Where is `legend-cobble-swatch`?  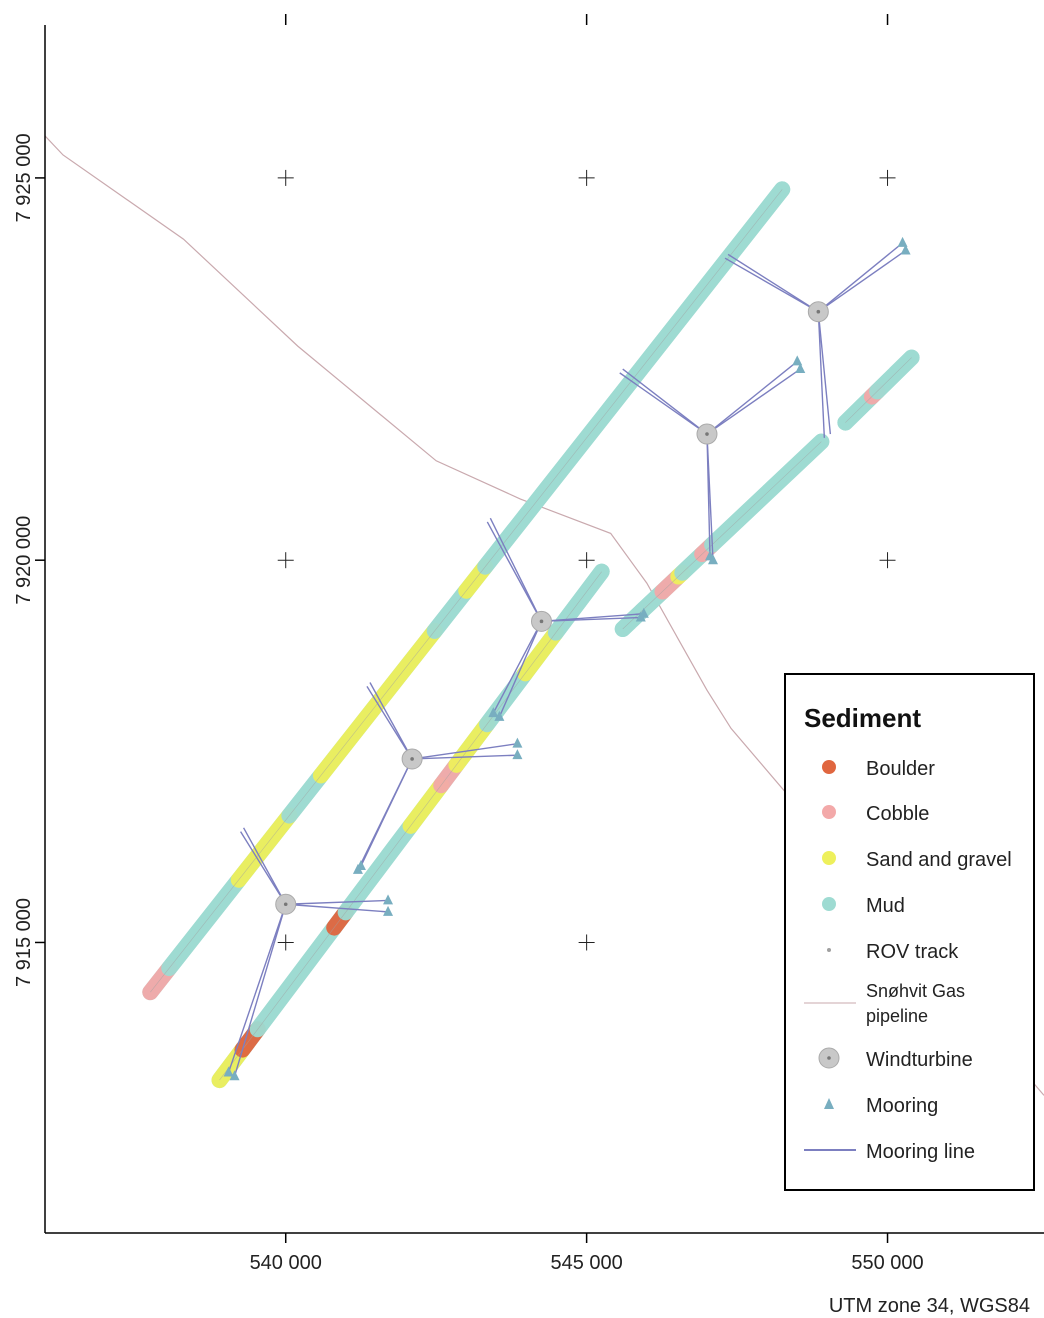
legend-cobble-swatch is located at coordinates (829, 812).